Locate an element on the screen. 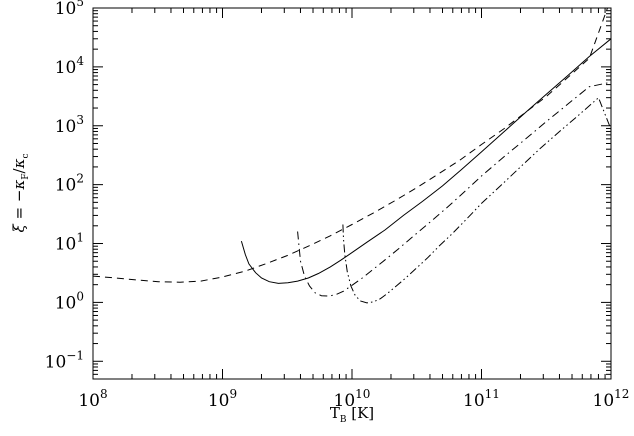 This screenshot has height=436, width=634. x-tick-exp: 8 is located at coordinates (104, 394).